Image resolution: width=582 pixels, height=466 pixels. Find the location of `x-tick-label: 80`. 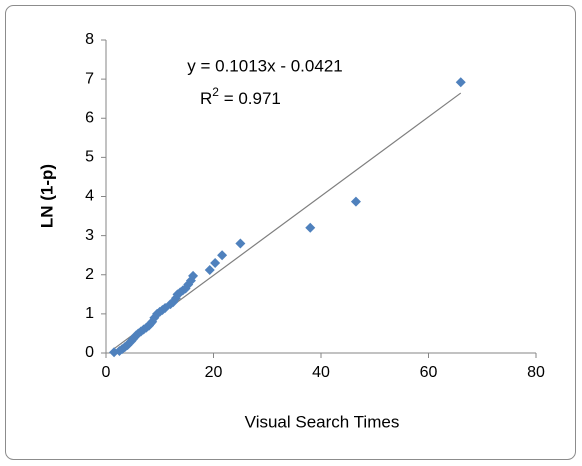

x-tick-label: 80 is located at coordinates (536, 372).